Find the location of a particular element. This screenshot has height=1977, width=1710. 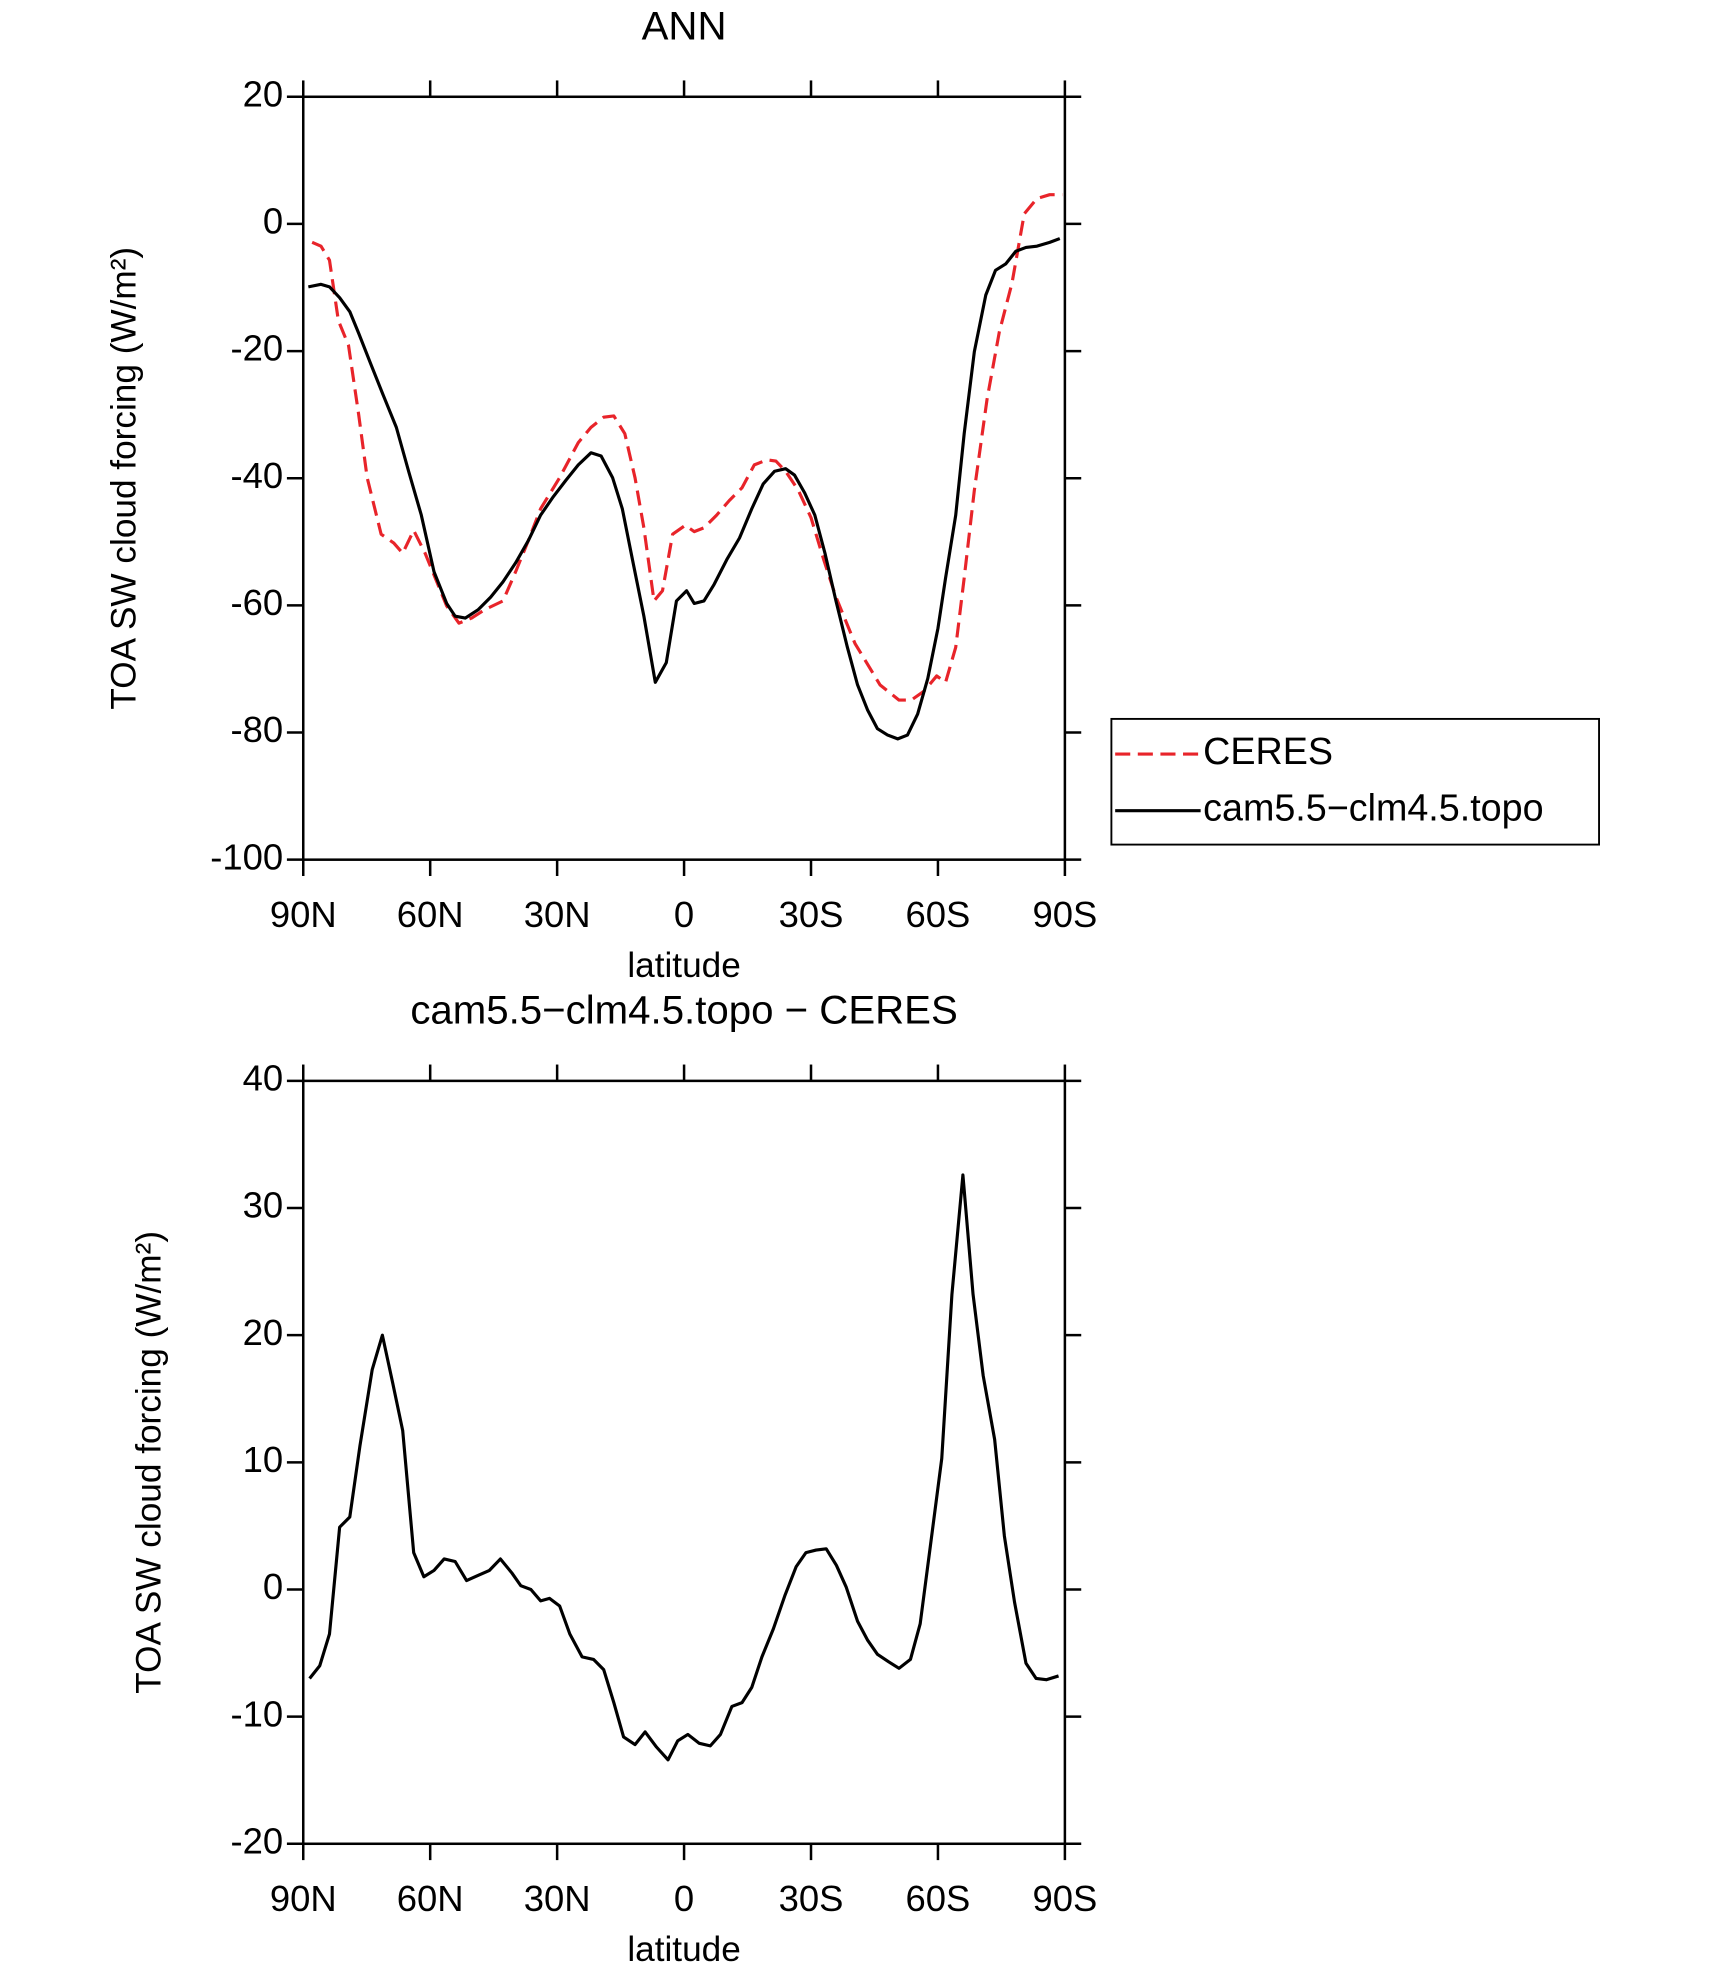

y-tick-label: -40 is located at coordinates (256, 475).